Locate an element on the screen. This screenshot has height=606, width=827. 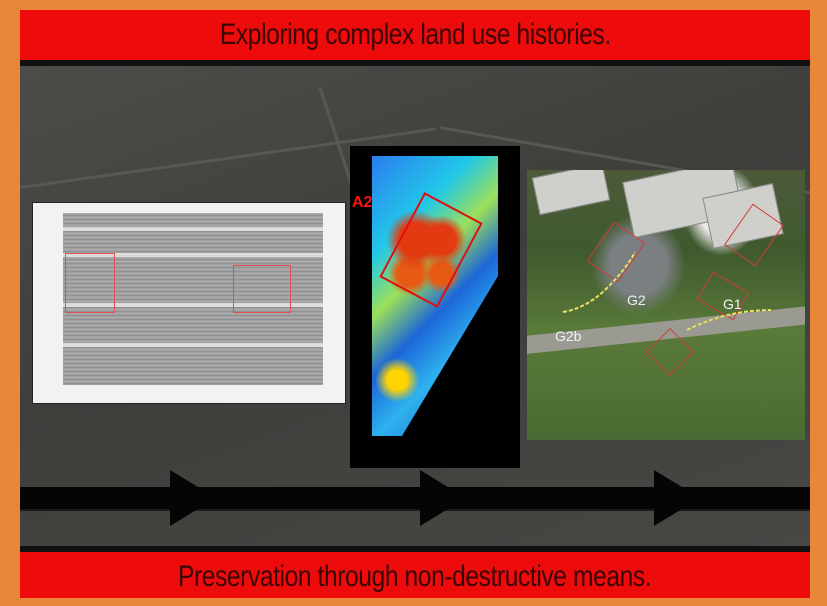
timeline-line is located at coordinates (415, 510).